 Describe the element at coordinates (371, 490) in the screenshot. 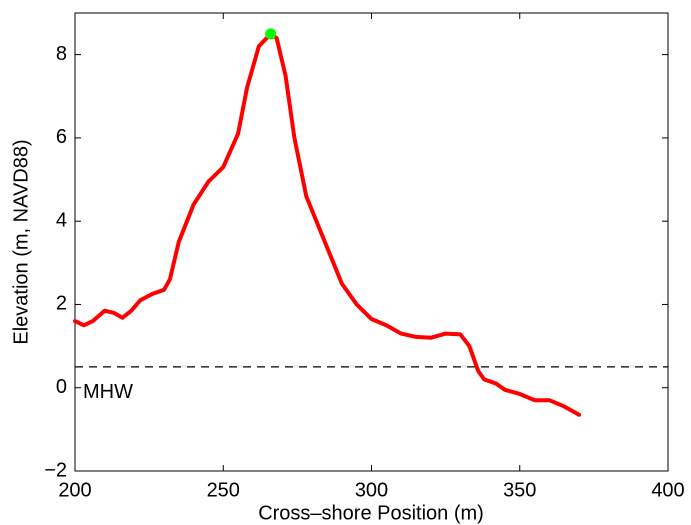

I see `x-tick-label: 300` at that location.